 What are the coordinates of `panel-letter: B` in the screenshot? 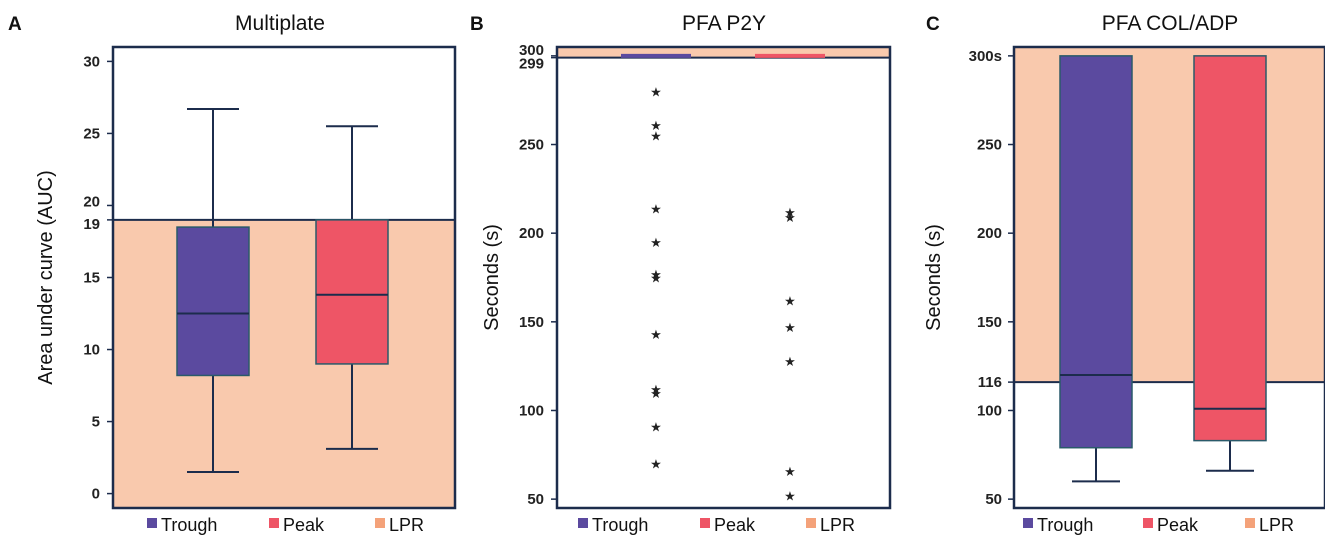 It's located at (477, 24).